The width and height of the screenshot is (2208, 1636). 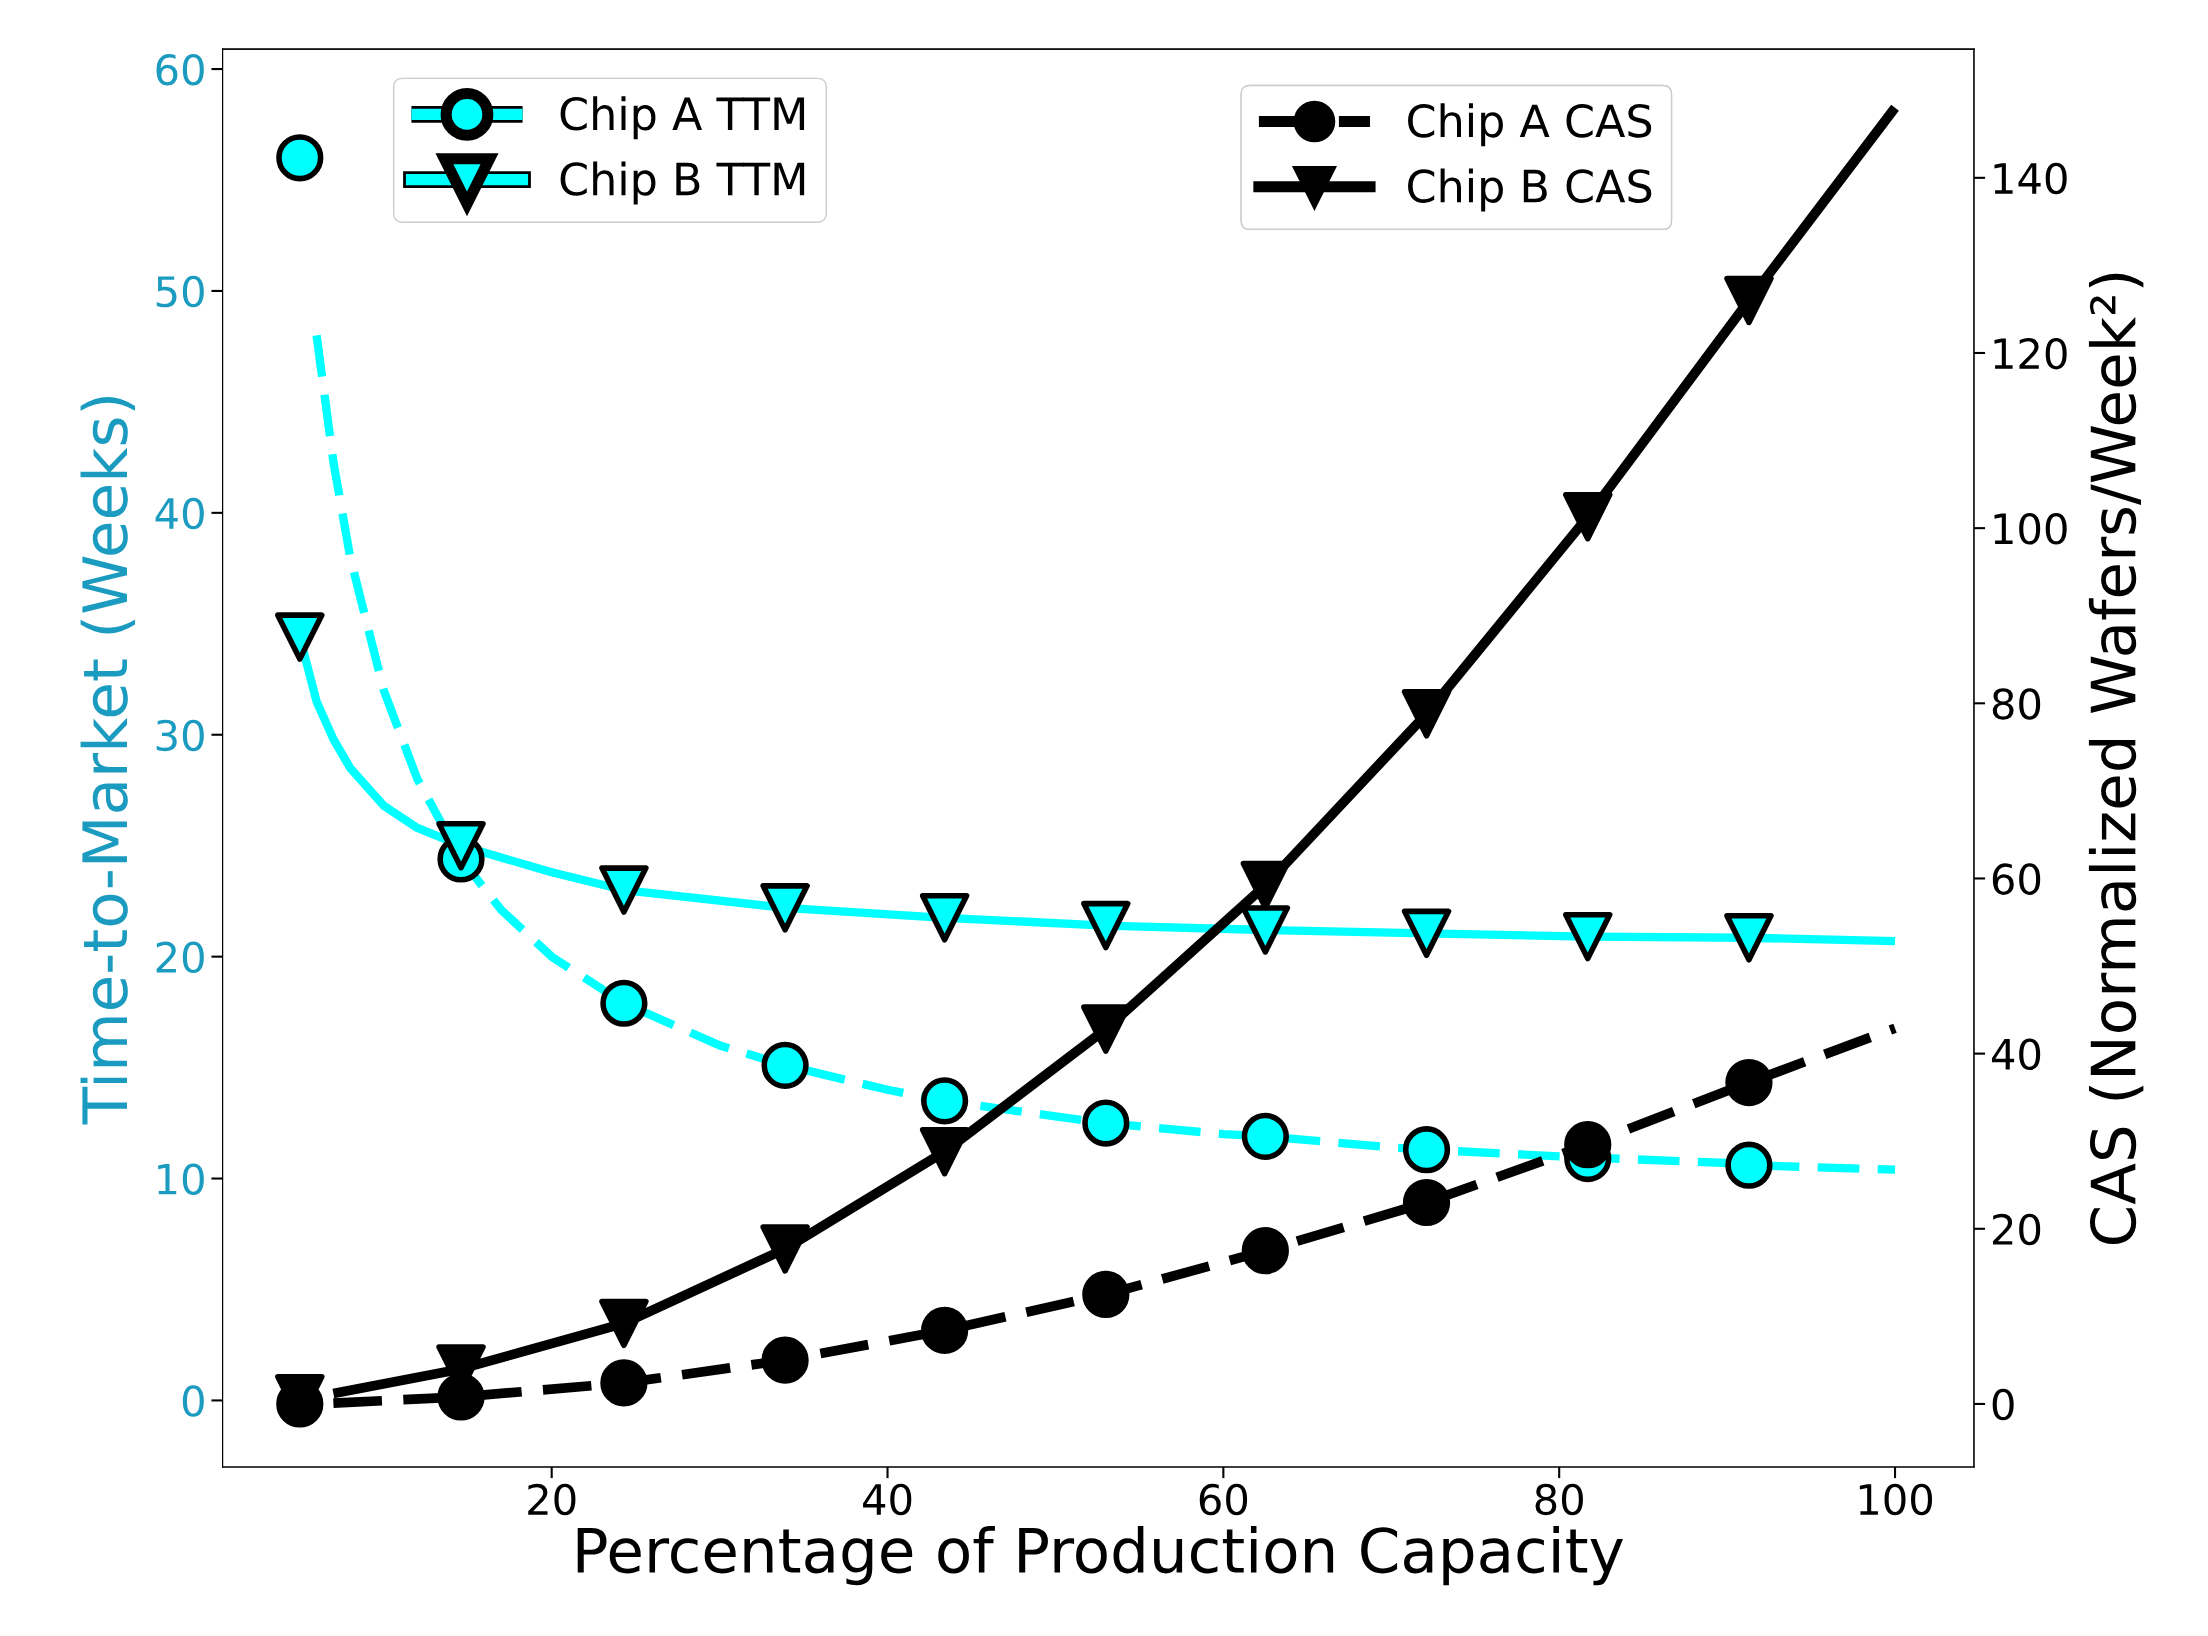 I want to click on y-tick-label: 30, so click(x=180, y=735).